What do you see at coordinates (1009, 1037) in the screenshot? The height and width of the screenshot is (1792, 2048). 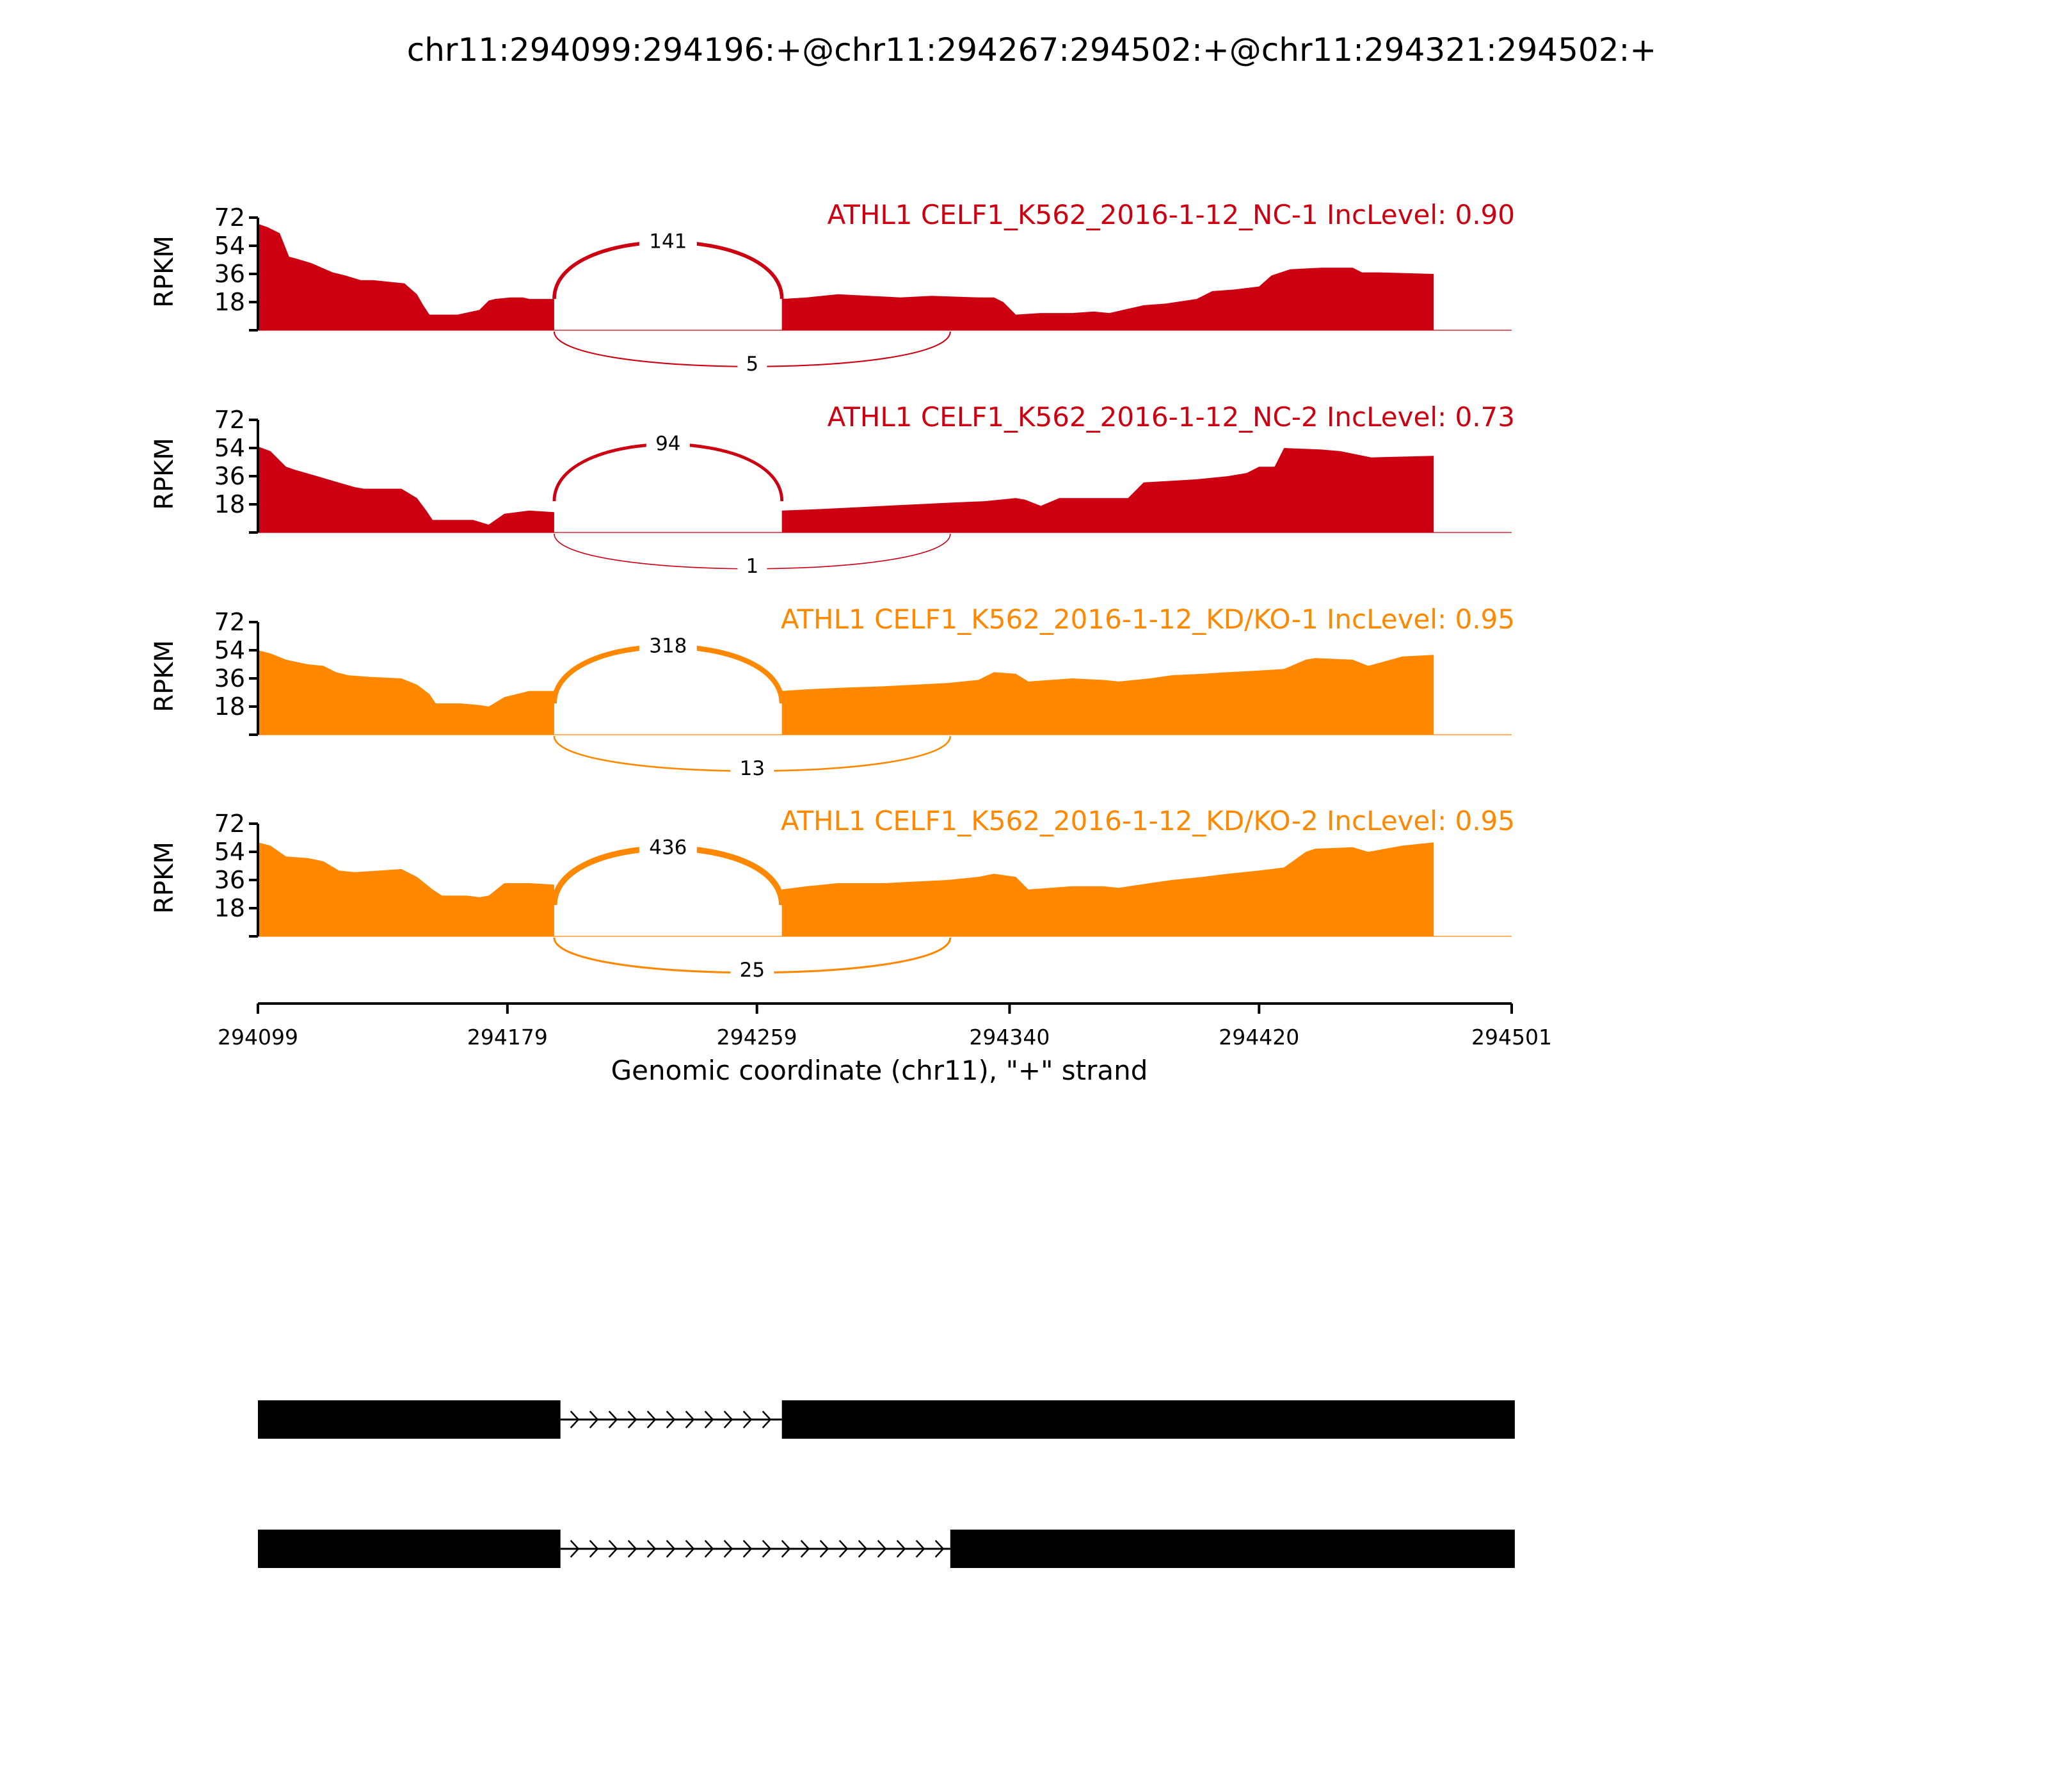 I see `x-tick-label: 294340` at bounding box center [1009, 1037].